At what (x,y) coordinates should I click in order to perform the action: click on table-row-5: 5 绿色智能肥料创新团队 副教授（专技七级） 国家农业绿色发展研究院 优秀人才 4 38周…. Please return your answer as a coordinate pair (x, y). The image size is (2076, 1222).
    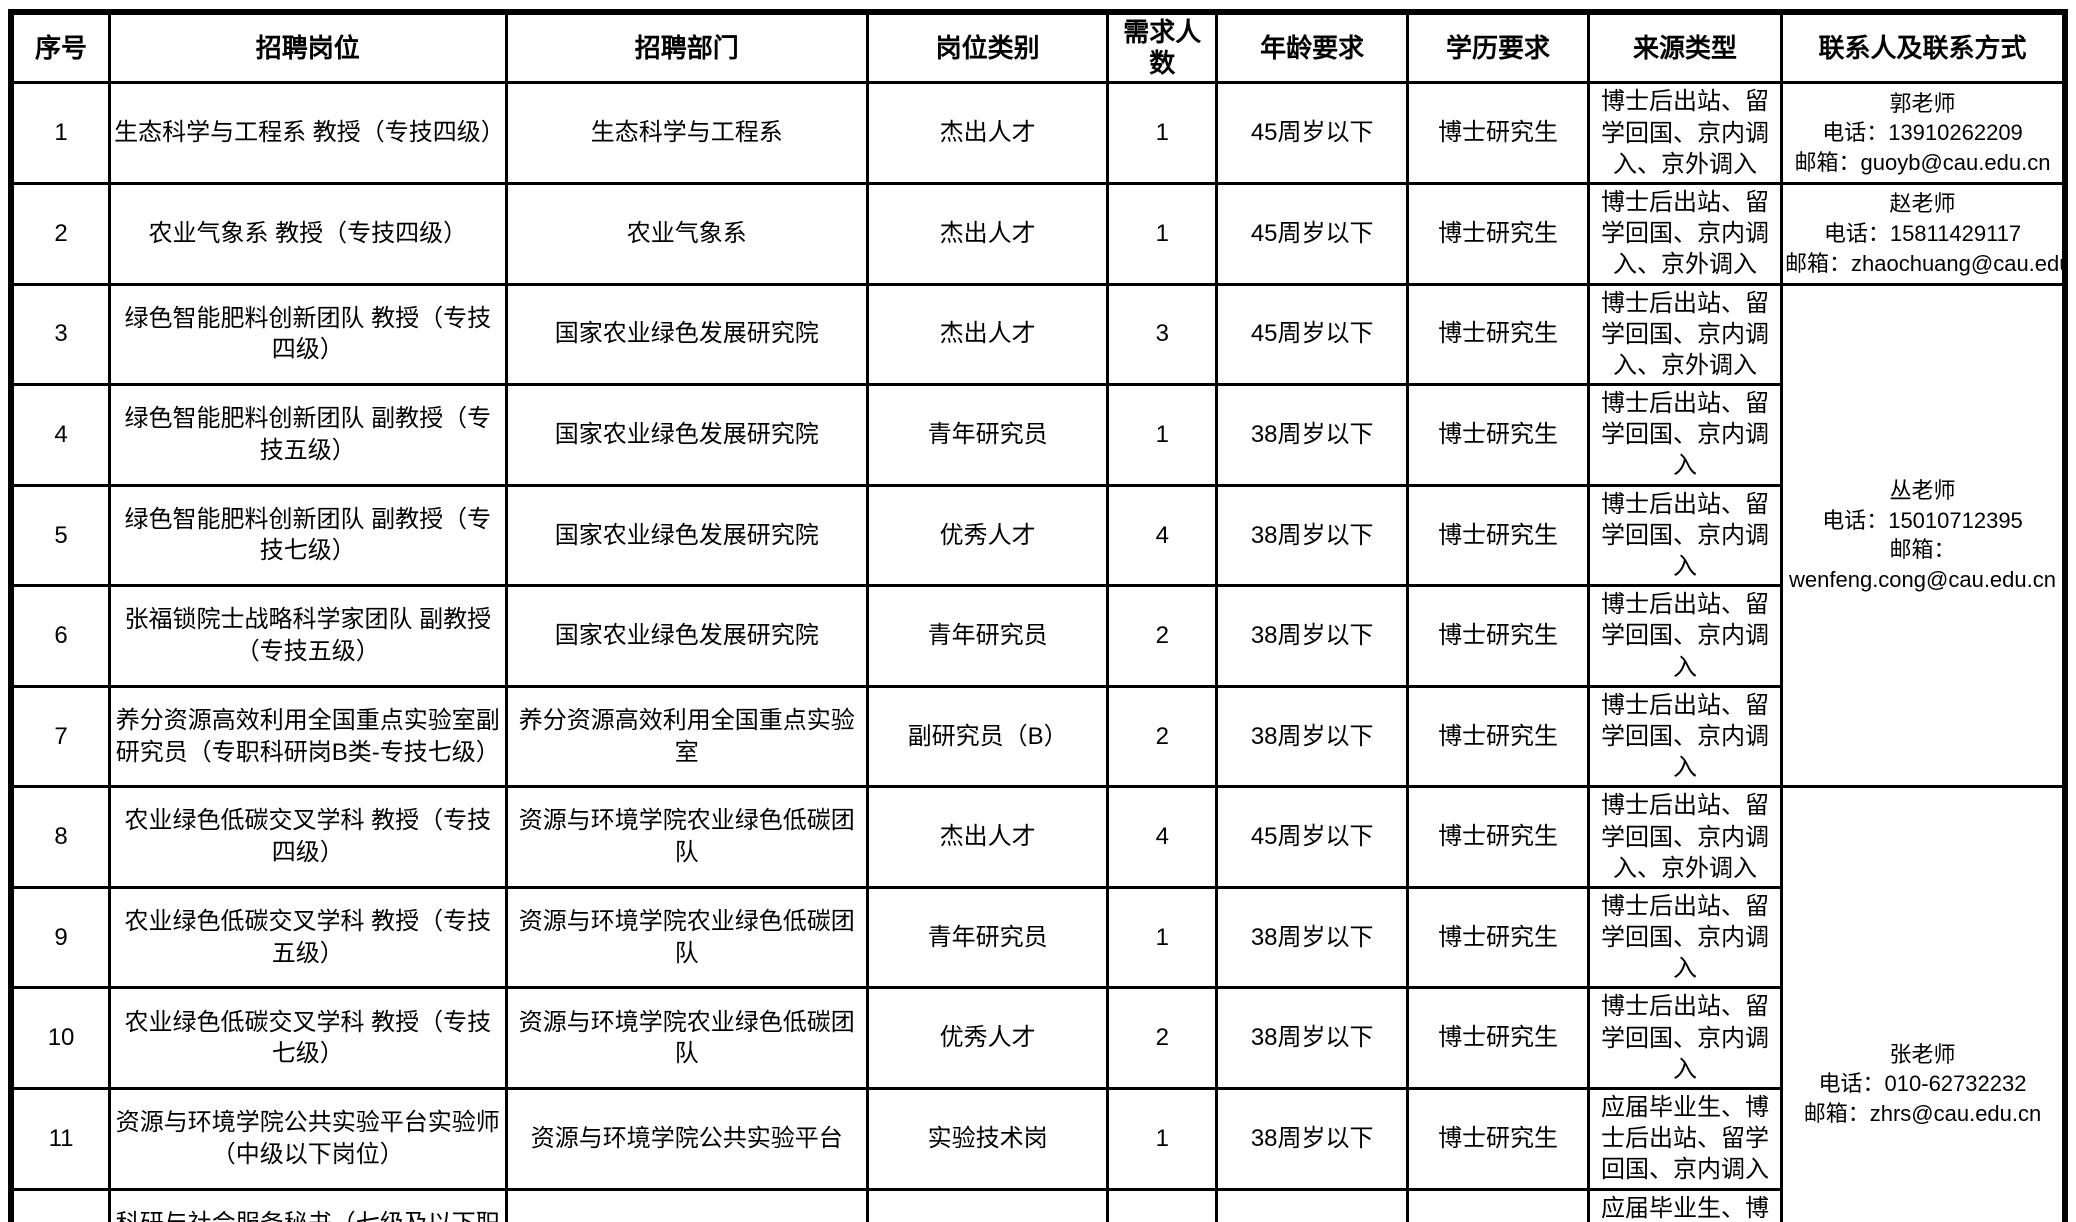
    Looking at the image, I should click on (1037, 535).